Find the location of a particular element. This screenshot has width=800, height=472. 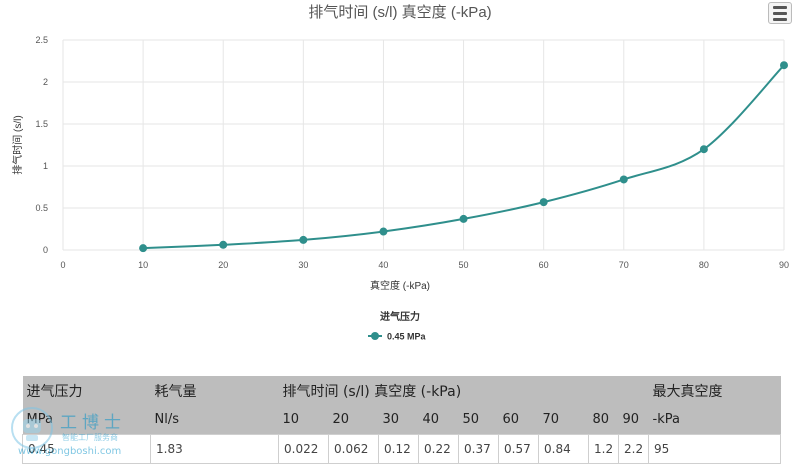

table-header-row: 进气压力 耗气量 排气时间 (s/l) 真空度 (-kPa) 最大真空度 is located at coordinates (401, 390).